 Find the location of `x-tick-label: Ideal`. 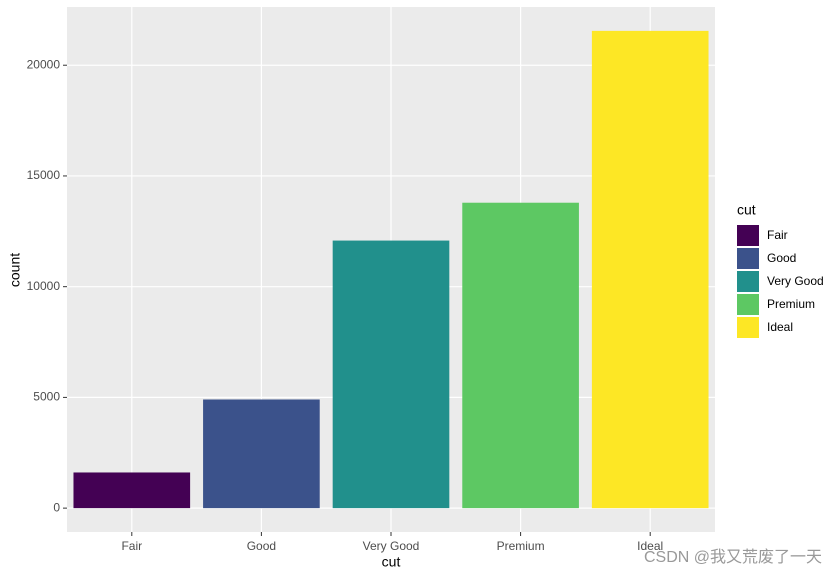

x-tick-label: Ideal is located at coordinates (650, 546).